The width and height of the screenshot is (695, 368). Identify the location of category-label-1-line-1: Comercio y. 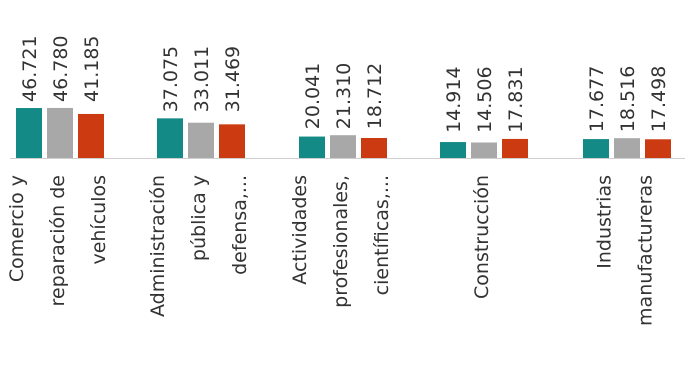
(17, 228).